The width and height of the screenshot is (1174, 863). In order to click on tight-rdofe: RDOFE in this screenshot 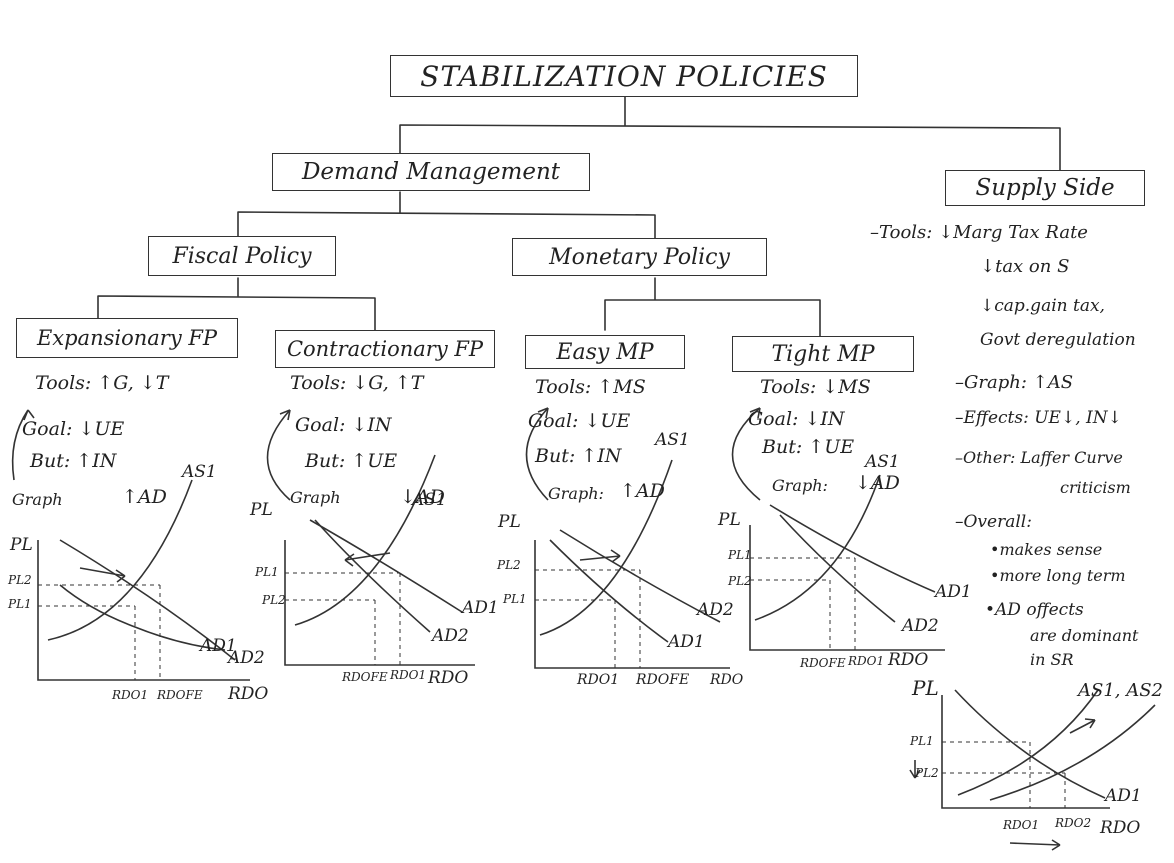, I will do `click(823, 663)`.